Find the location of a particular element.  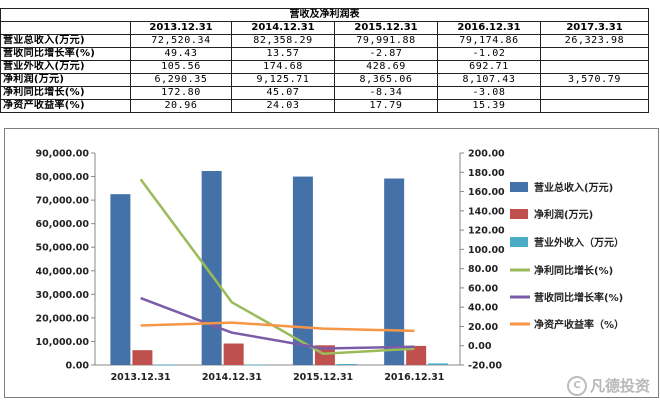

table-row: 净利同比增长(%) 172.80 45.07 -8.34 -3.08 is located at coordinates (324, 93).